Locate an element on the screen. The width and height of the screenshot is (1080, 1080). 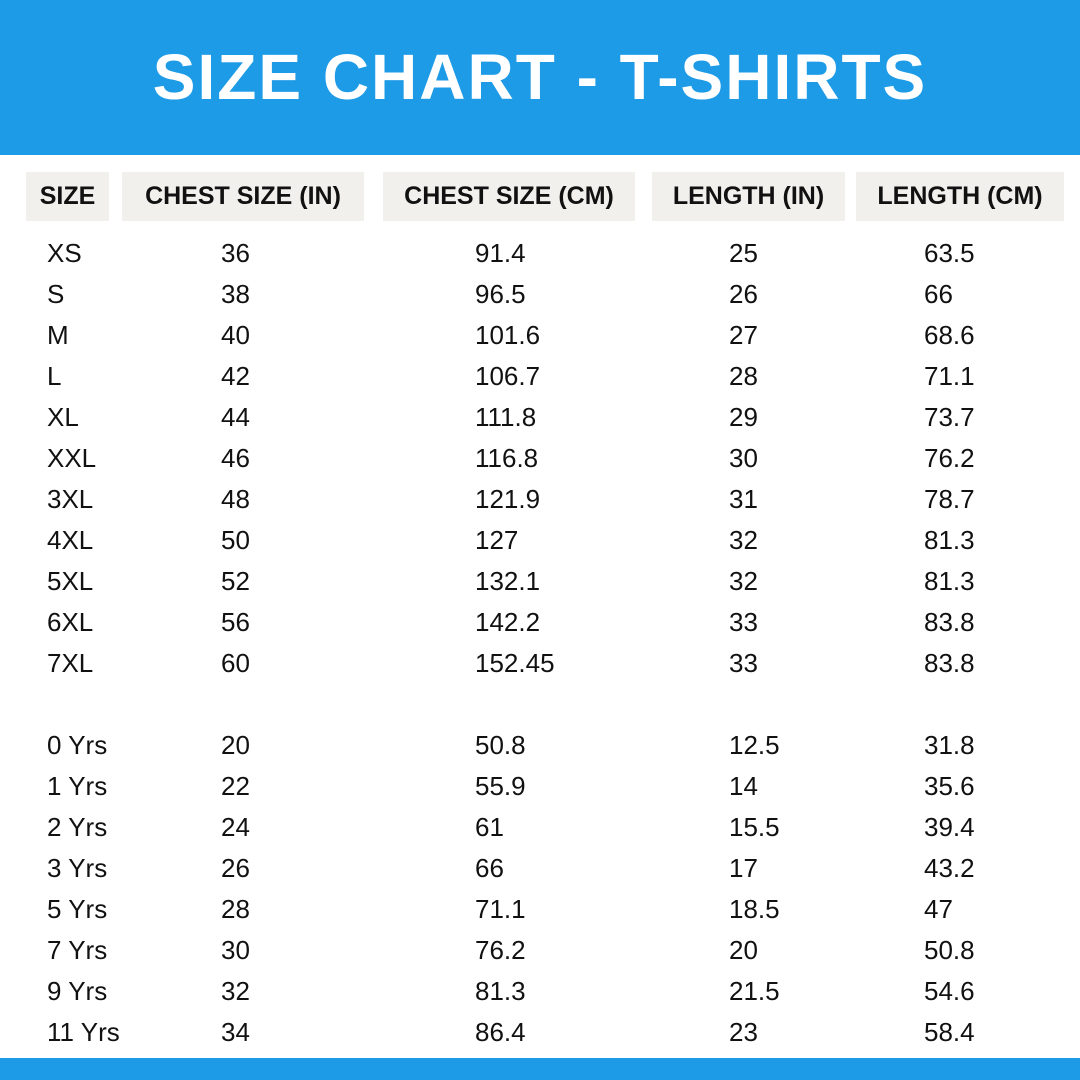
table-row: XXL 46 116.8 30 76.2 is located at coordinates (540, 458).